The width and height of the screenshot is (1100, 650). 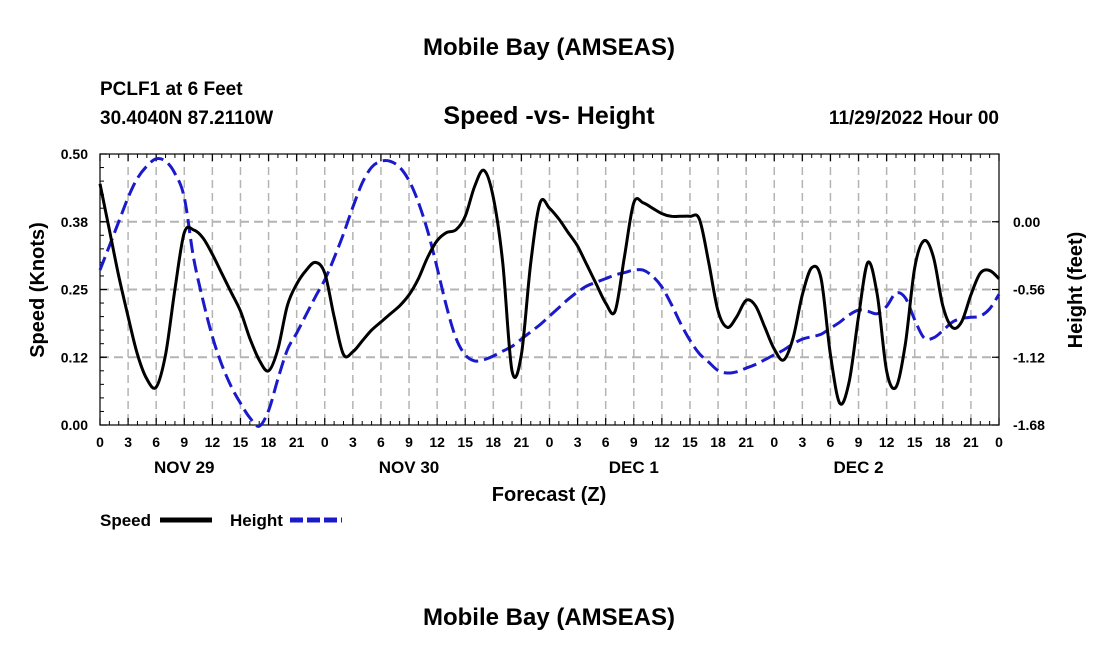 What do you see at coordinates (74, 154) in the screenshot?
I see `y-tick-label: 0.50` at bounding box center [74, 154].